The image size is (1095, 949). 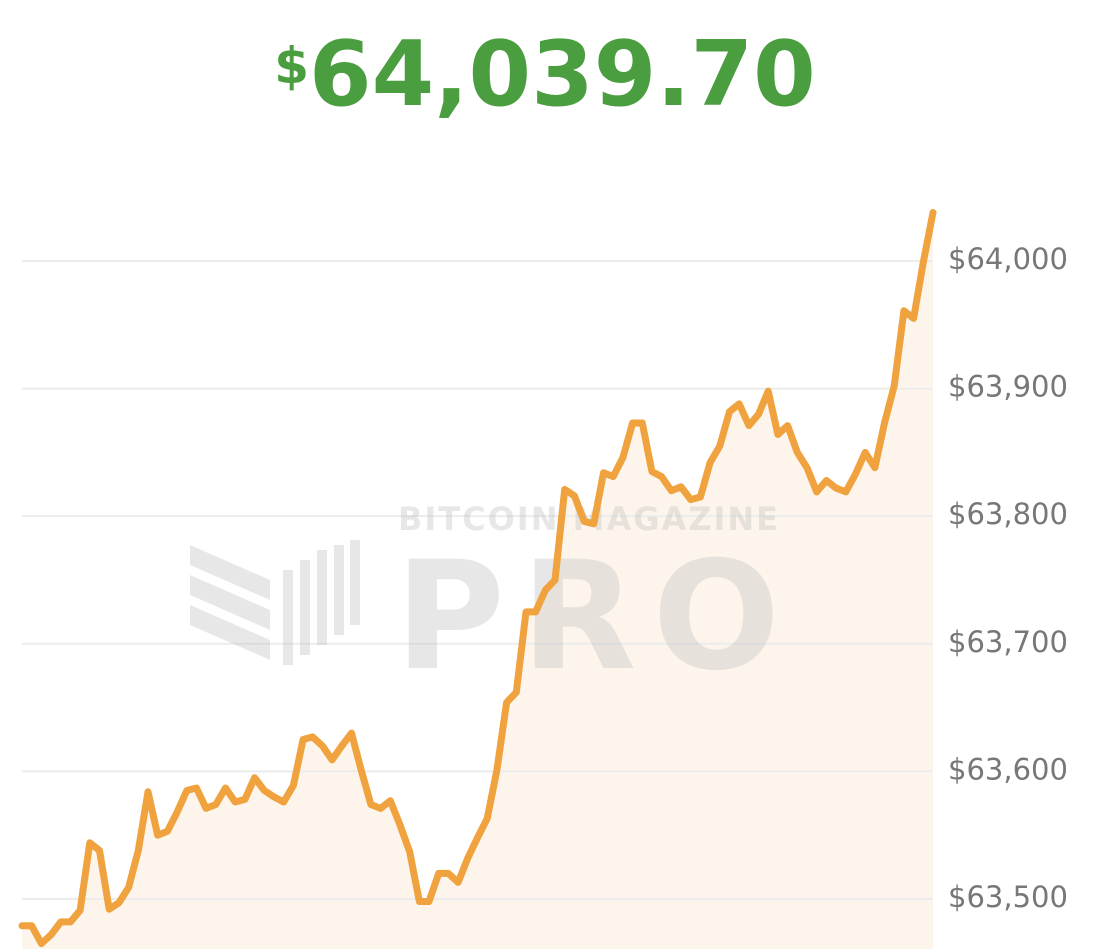 What do you see at coordinates (291, 66) in the screenshot?
I see `currency-symbol: $` at bounding box center [291, 66].